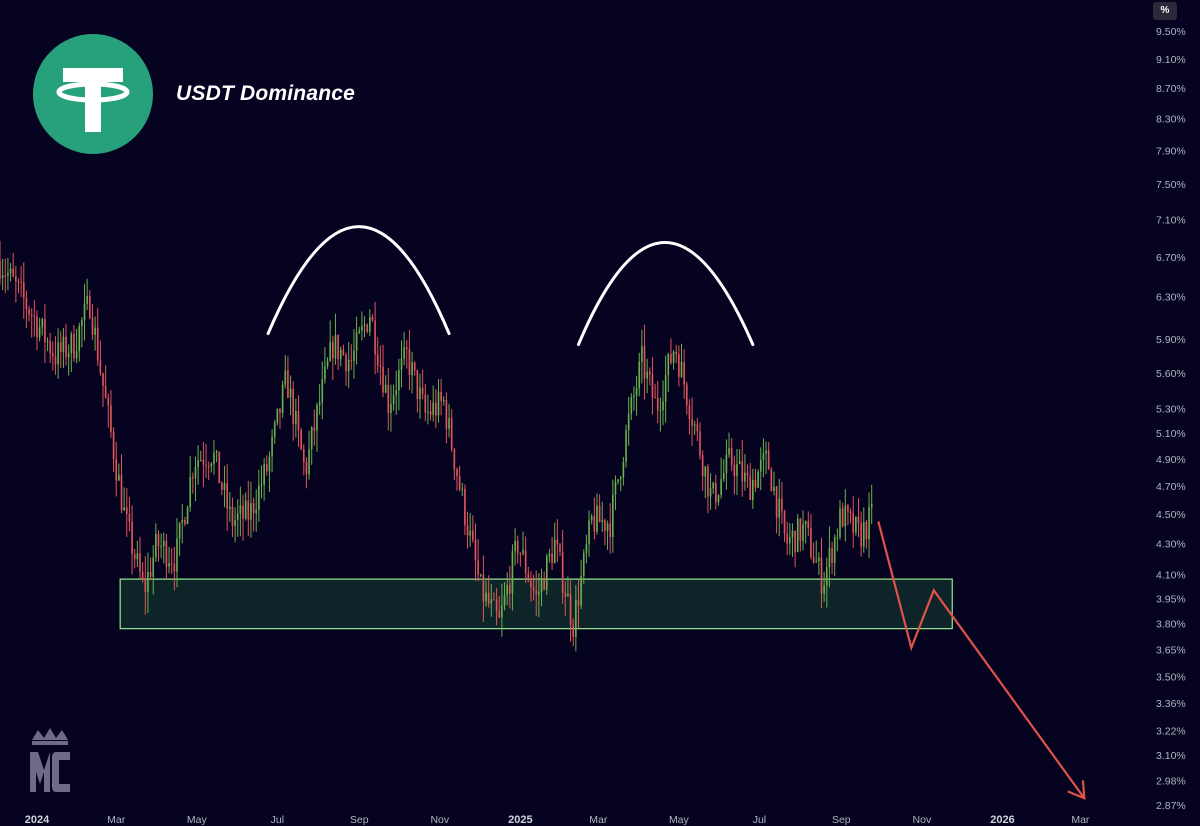 The width and height of the screenshot is (1200, 826). Describe the element at coordinates (1171, 515) in the screenshot. I see `y-tick-label: 4.50%` at that location.